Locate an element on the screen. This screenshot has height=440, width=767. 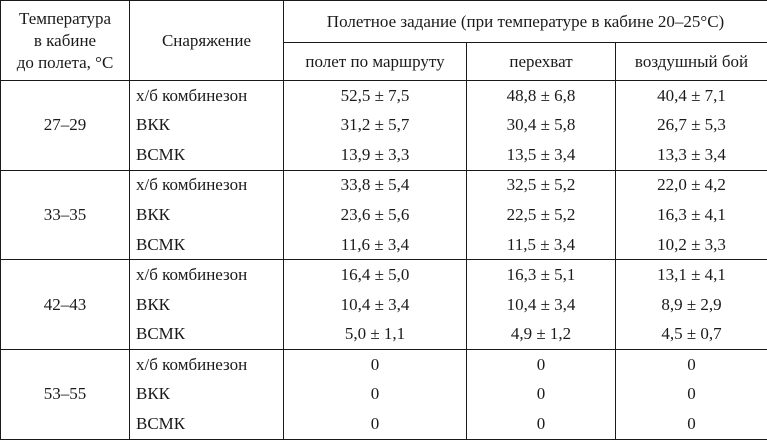
value-cell: 30,4 ± 5,8 is located at coordinates (541, 125).